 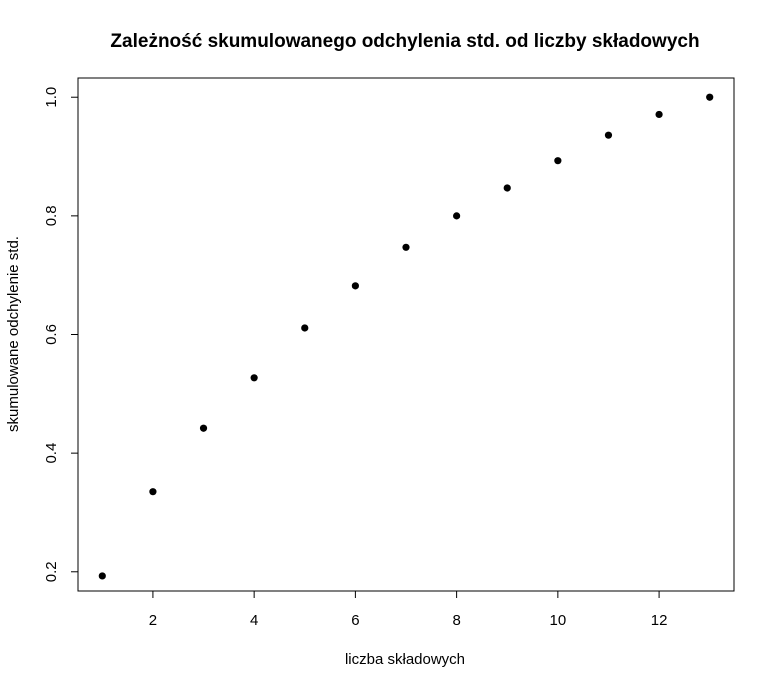 What do you see at coordinates (456, 620) in the screenshot?
I see `x-tick-label-3: 8` at bounding box center [456, 620].